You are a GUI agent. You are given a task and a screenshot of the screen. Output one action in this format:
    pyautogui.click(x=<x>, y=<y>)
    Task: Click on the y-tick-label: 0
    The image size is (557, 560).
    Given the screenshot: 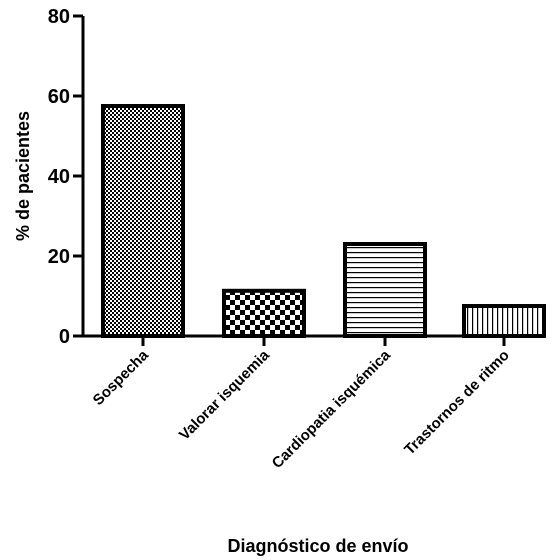 What is the action you would take?
    pyautogui.click(x=64, y=337)
    